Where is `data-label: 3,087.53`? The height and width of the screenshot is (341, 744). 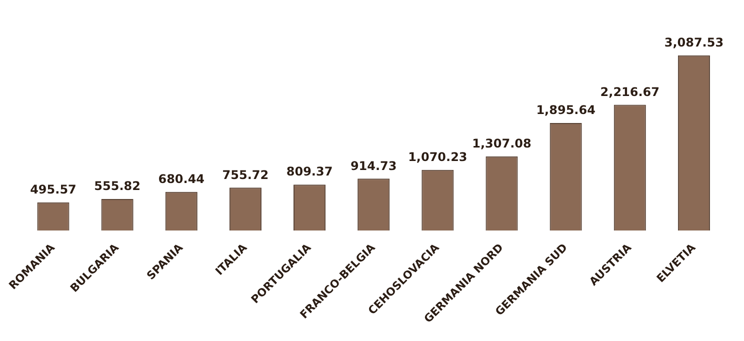
data-label: 3,087.53 is located at coordinates (694, 43).